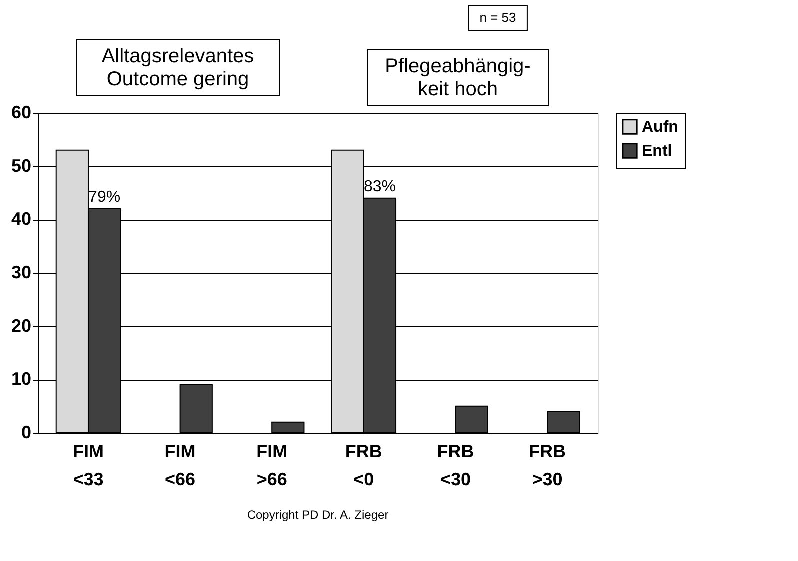  Describe the element at coordinates (363, 466) in the screenshot. I see `x-tick-label: FRB <0` at that location.